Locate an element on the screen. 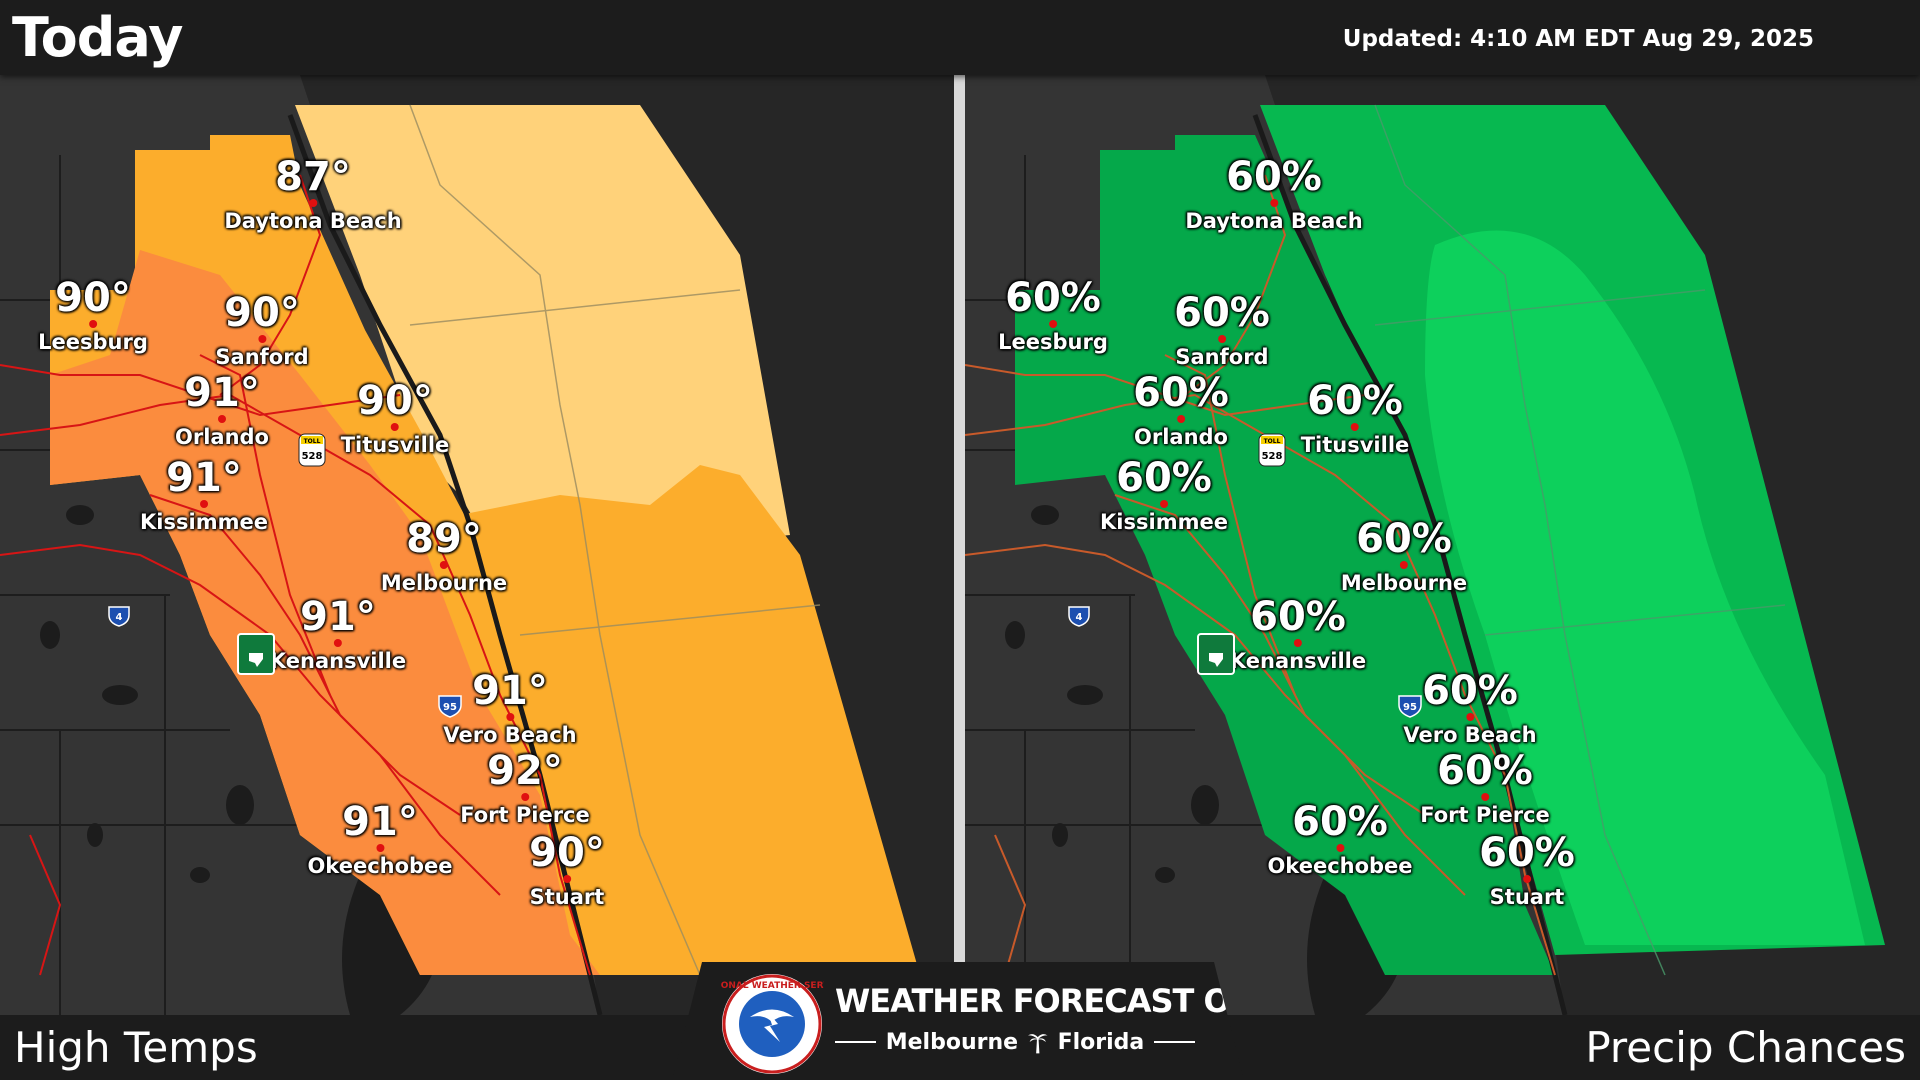 The width and height of the screenshot is (1920, 1080). svg-text: NATIONAL WEATHER SERVICE is located at coordinates (772, 986).